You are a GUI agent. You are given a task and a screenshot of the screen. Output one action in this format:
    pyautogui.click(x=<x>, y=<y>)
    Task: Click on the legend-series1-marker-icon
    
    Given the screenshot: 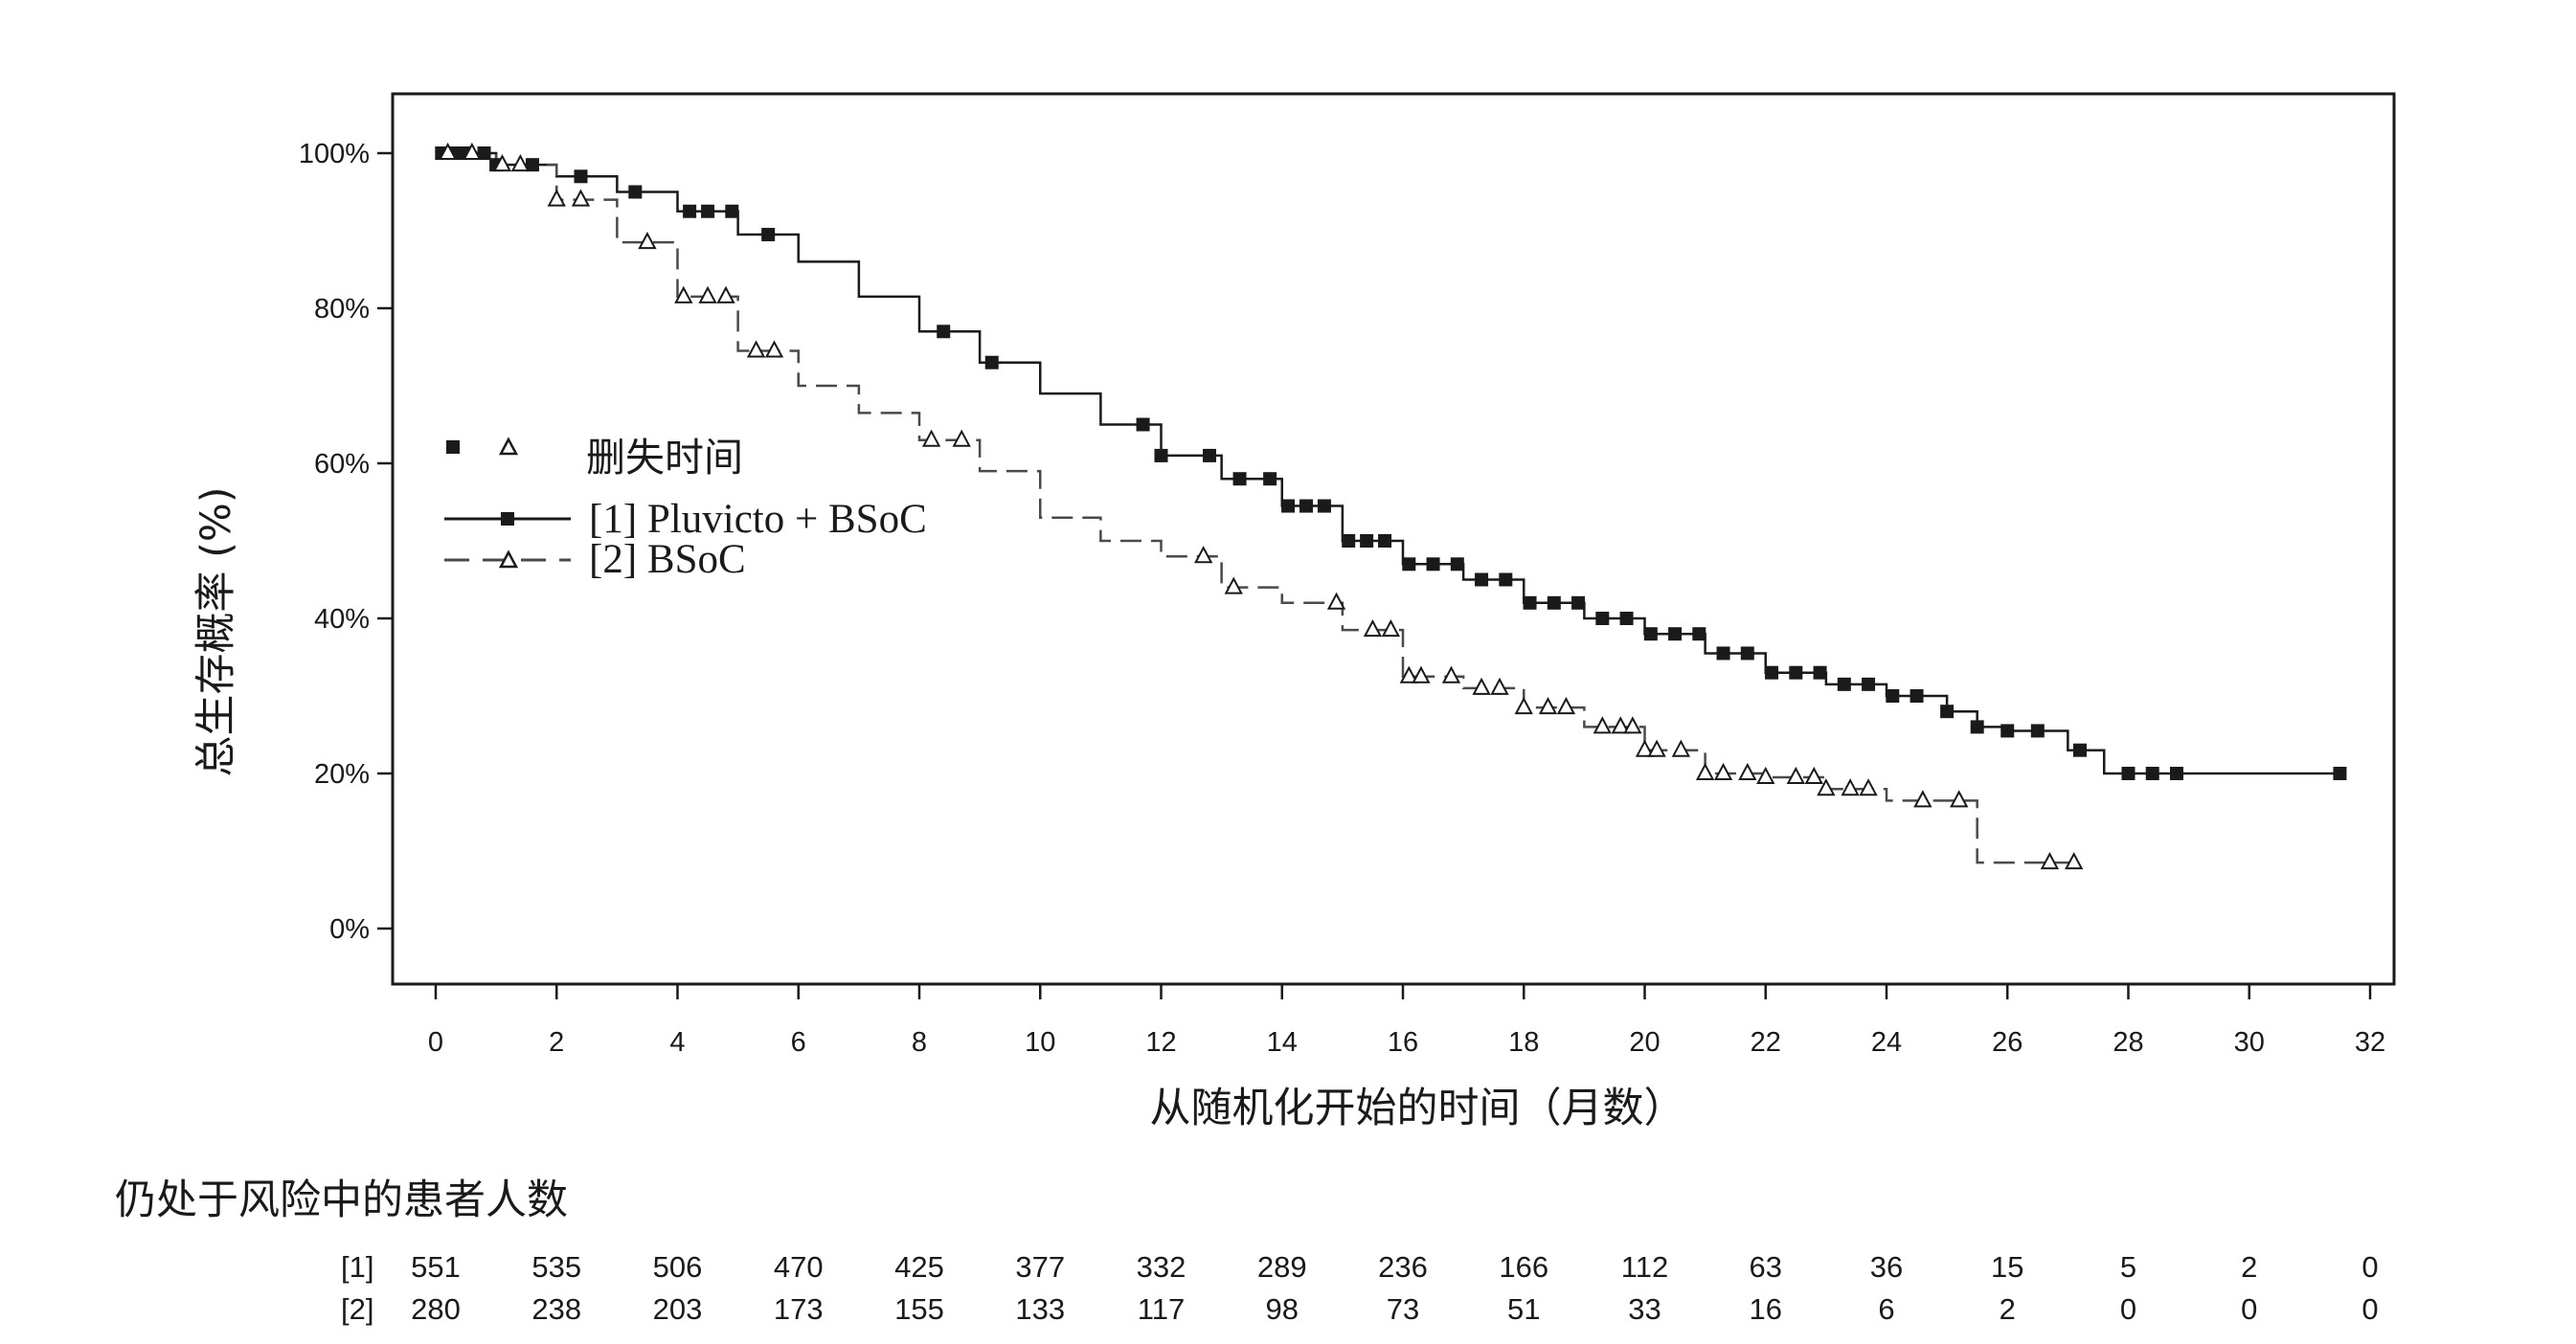 What is the action you would take?
    pyautogui.click(x=507, y=519)
    